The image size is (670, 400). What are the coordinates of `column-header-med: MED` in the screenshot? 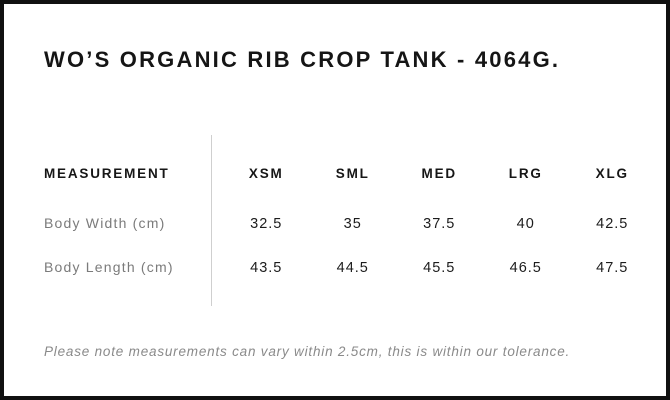 It's located at (439, 173).